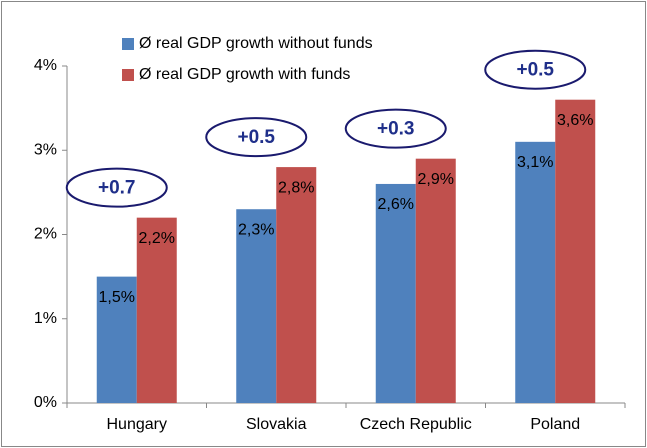  I want to click on data-label: 3,1%, so click(535, 162).